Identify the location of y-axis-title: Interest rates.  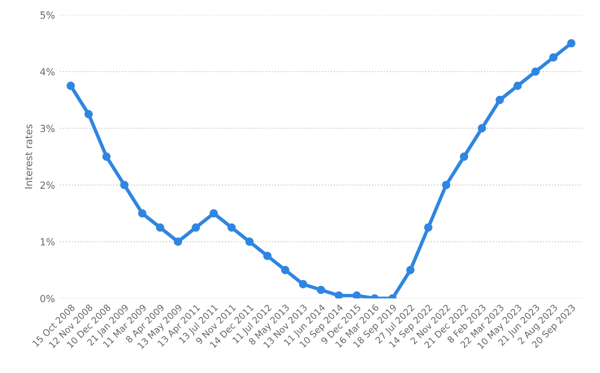
(28, 156).